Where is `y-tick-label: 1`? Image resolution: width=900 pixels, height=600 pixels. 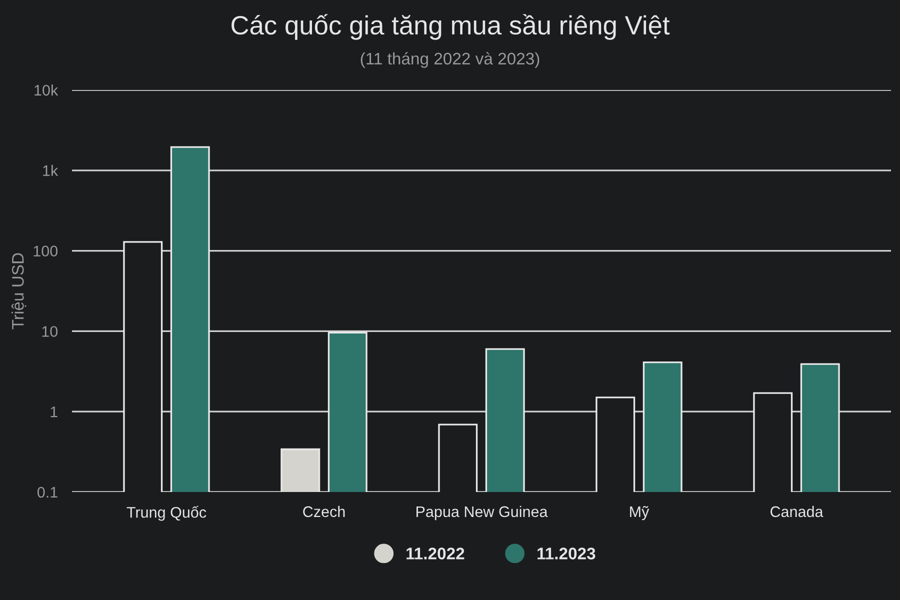 y-tick-label: 1 is located at coordinates (54, 412).